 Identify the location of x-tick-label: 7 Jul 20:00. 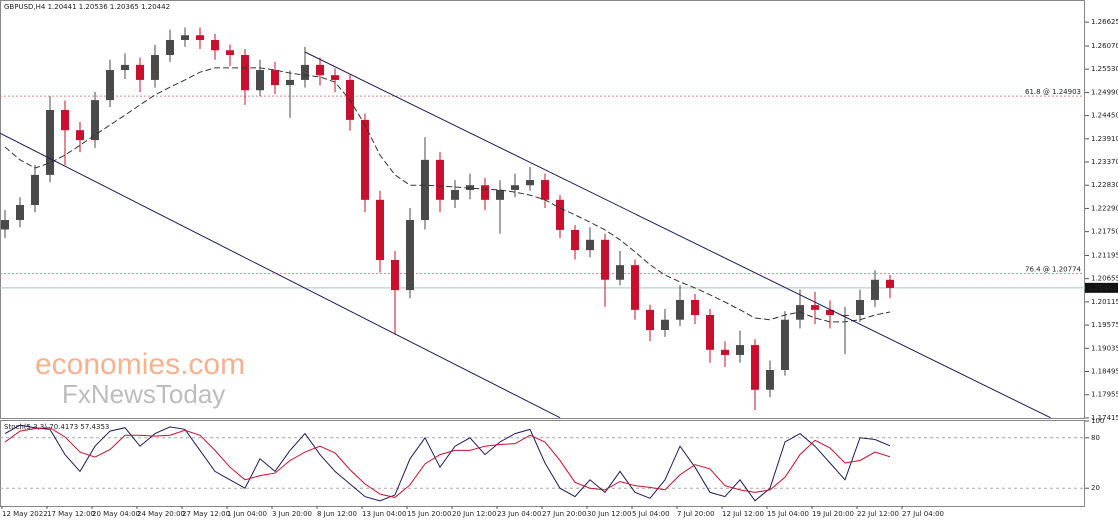
(696, 514).